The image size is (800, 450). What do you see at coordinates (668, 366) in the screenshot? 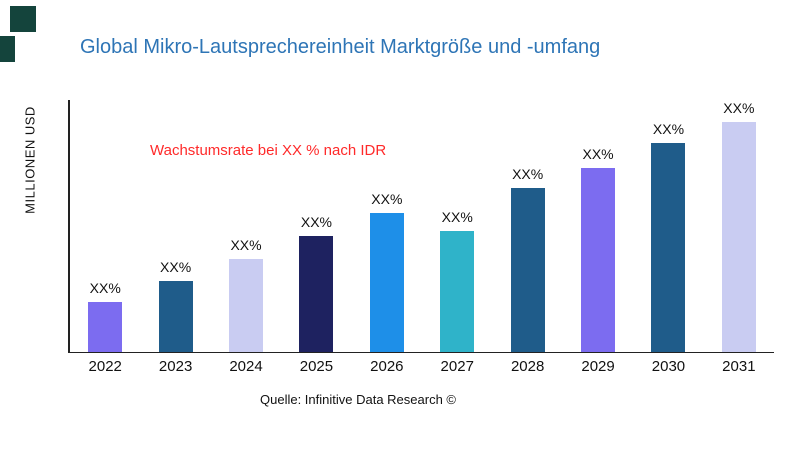
I see `x-tick-label: 2030` at bounding box center [668, 366].